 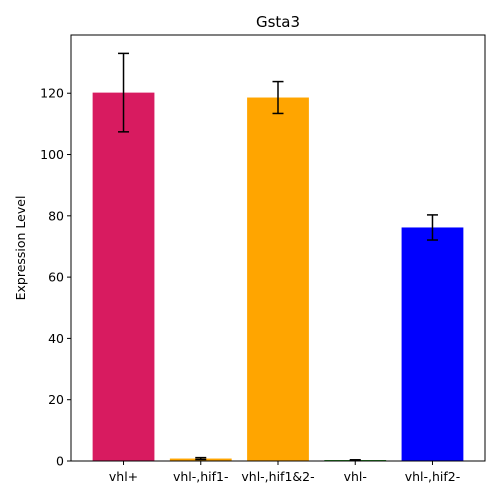 I want to click on x-tick-label-2: vhl-,hif1&2-, so click(x=277, y=476).